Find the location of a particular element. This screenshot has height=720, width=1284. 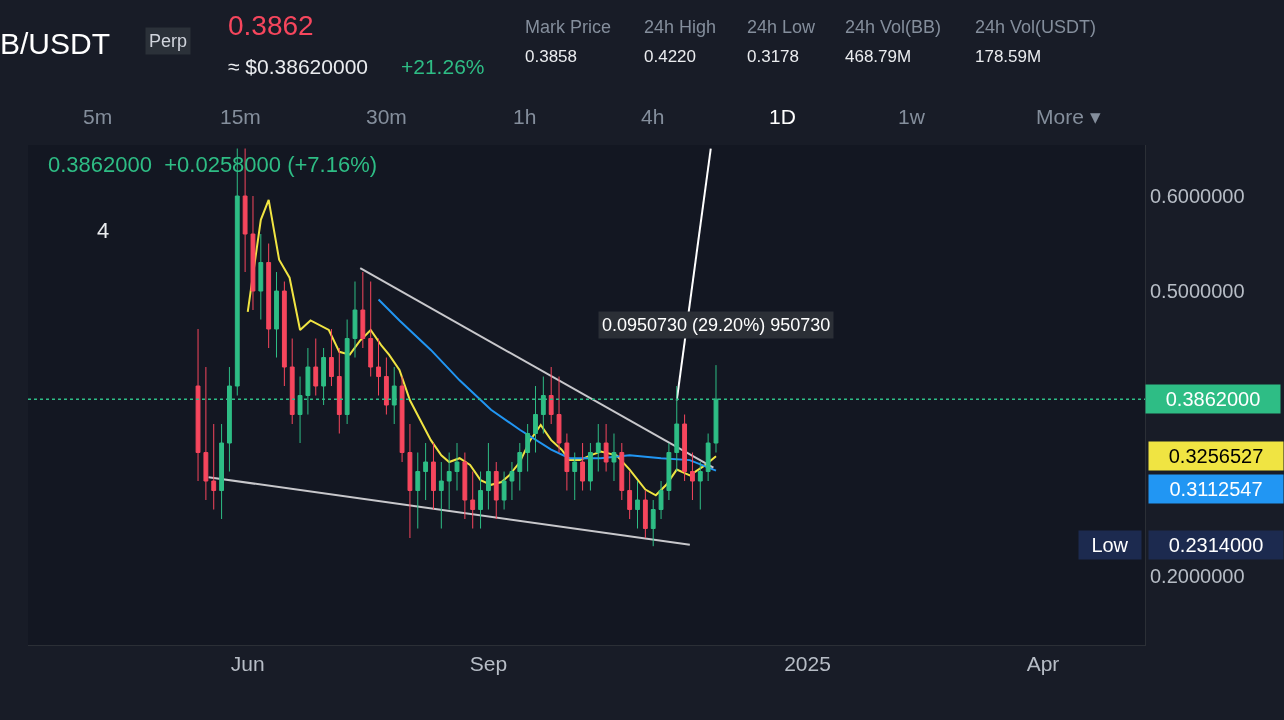

y-tick-label: 0.5000000 is located at coordinates (1197, 291).